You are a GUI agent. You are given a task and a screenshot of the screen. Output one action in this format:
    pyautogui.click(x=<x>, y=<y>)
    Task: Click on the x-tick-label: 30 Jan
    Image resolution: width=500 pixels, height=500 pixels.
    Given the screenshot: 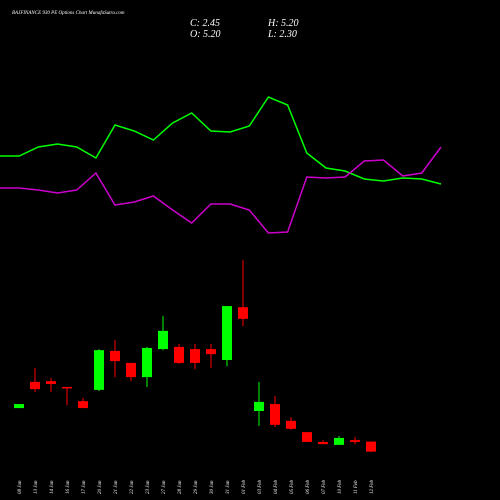 What is the action you would take?
    pyautogui.click(x=212, y=487)
    